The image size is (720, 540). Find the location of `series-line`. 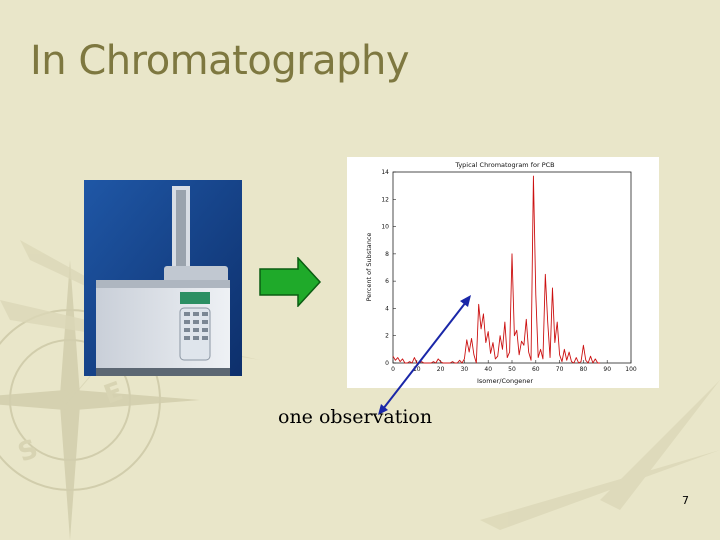

series-line is located at coordinates (496, 269).